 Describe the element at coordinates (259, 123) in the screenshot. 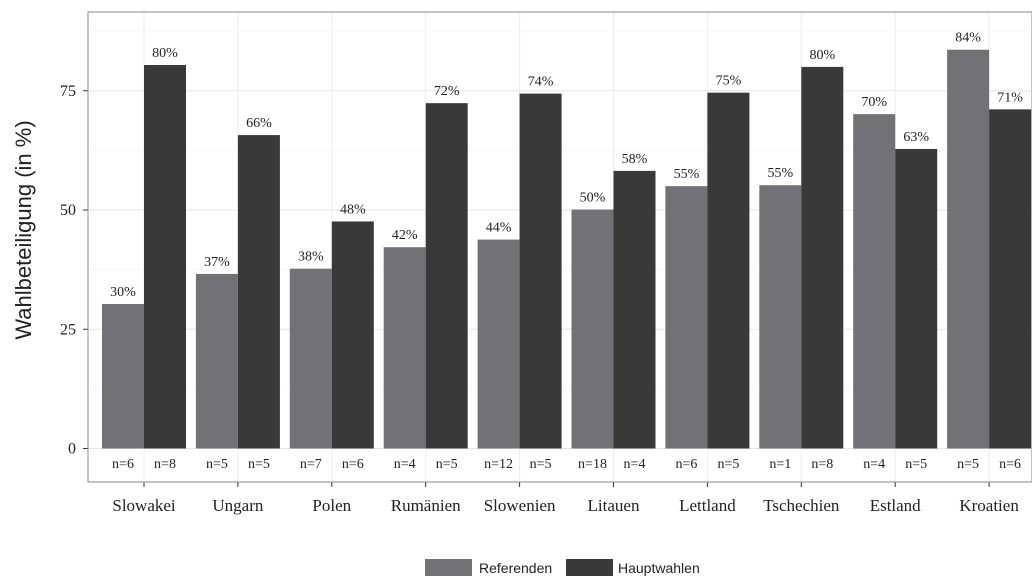

I see `bar-value-label: 66%` at that location.